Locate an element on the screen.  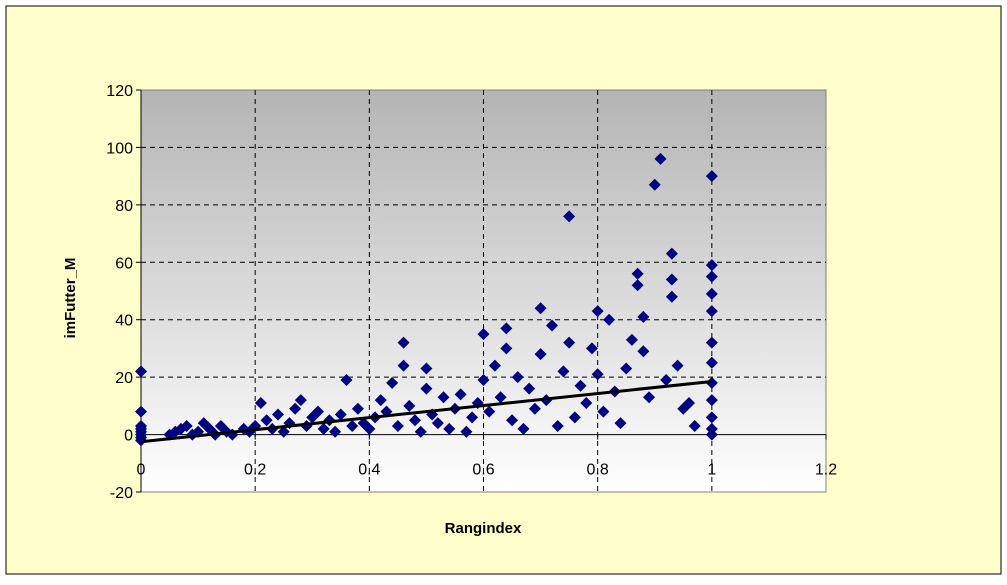
x-tick-label: 1.2 is located at coordinates (826, 470).